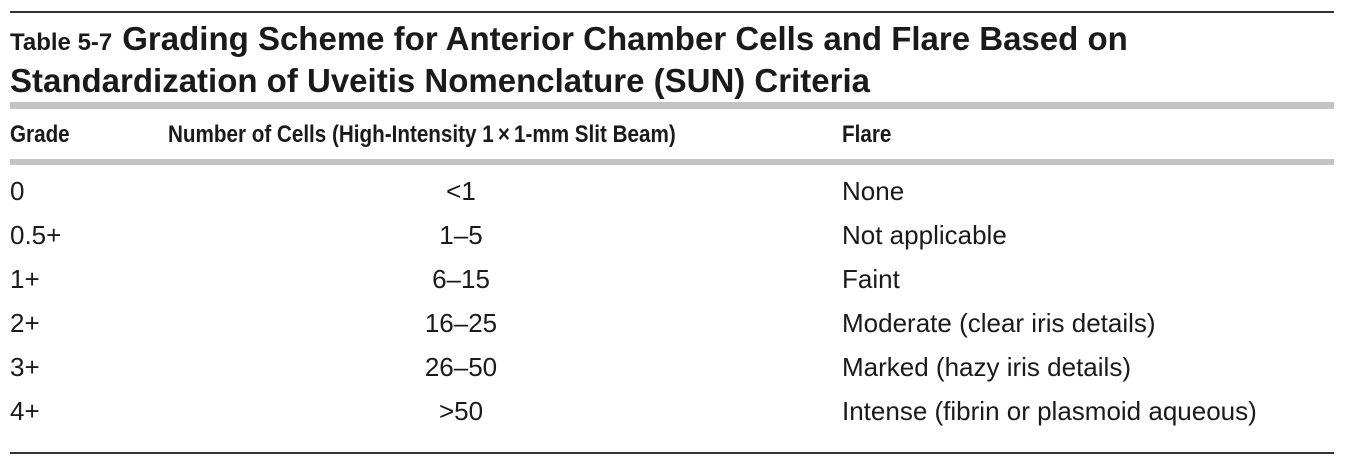  What do you see at coordinates (672, 12) in the screenshot?
I see `table-top-rule` at bounding box center [672, 12].